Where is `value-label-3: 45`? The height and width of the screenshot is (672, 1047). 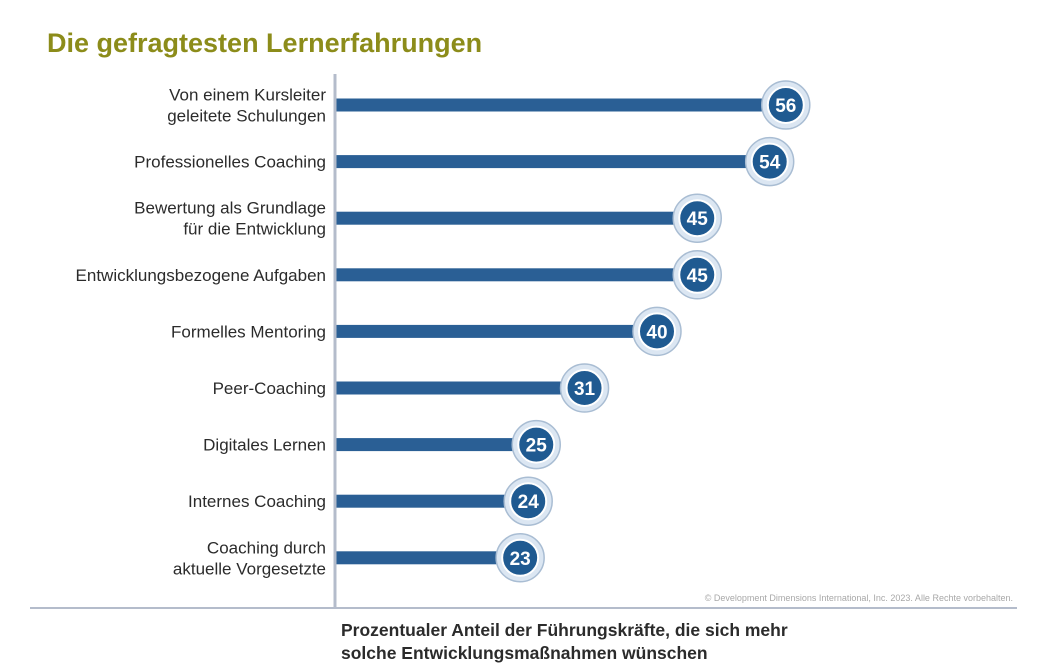 value-label-3: 45 is located at coordinates (698, 219).